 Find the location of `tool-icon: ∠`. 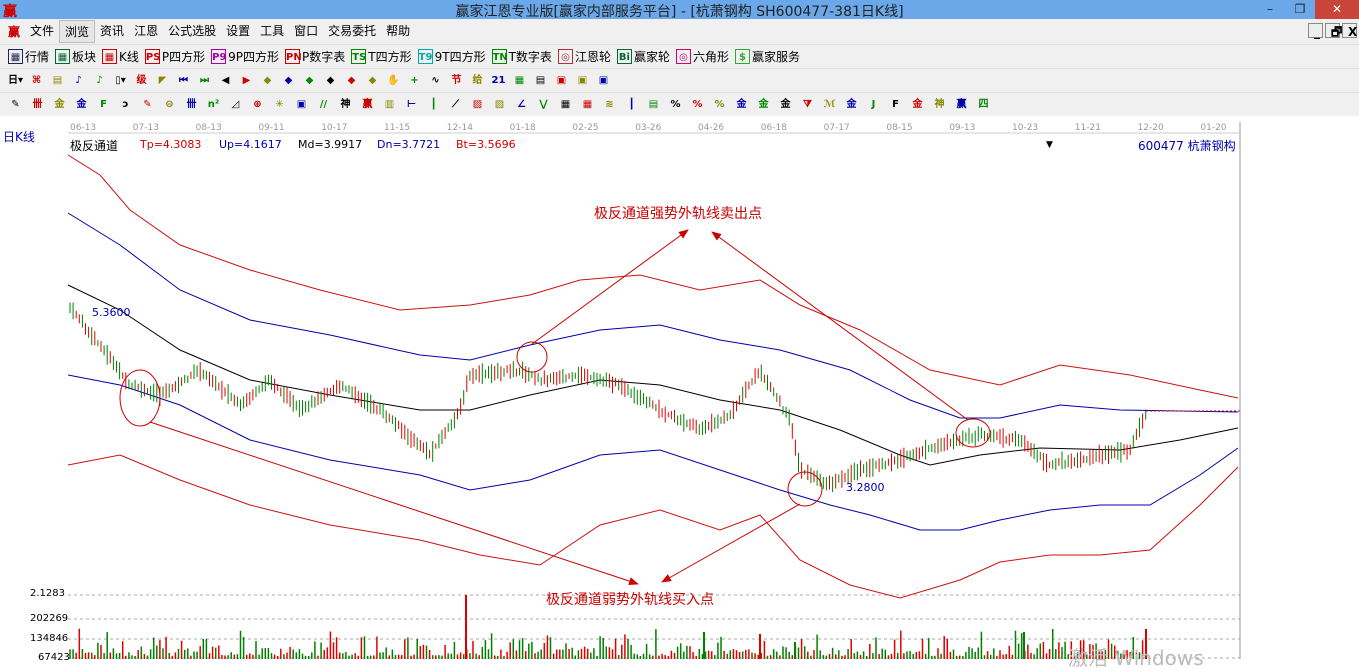

tool-icon: ∠ is located at coordinates (521, 104).